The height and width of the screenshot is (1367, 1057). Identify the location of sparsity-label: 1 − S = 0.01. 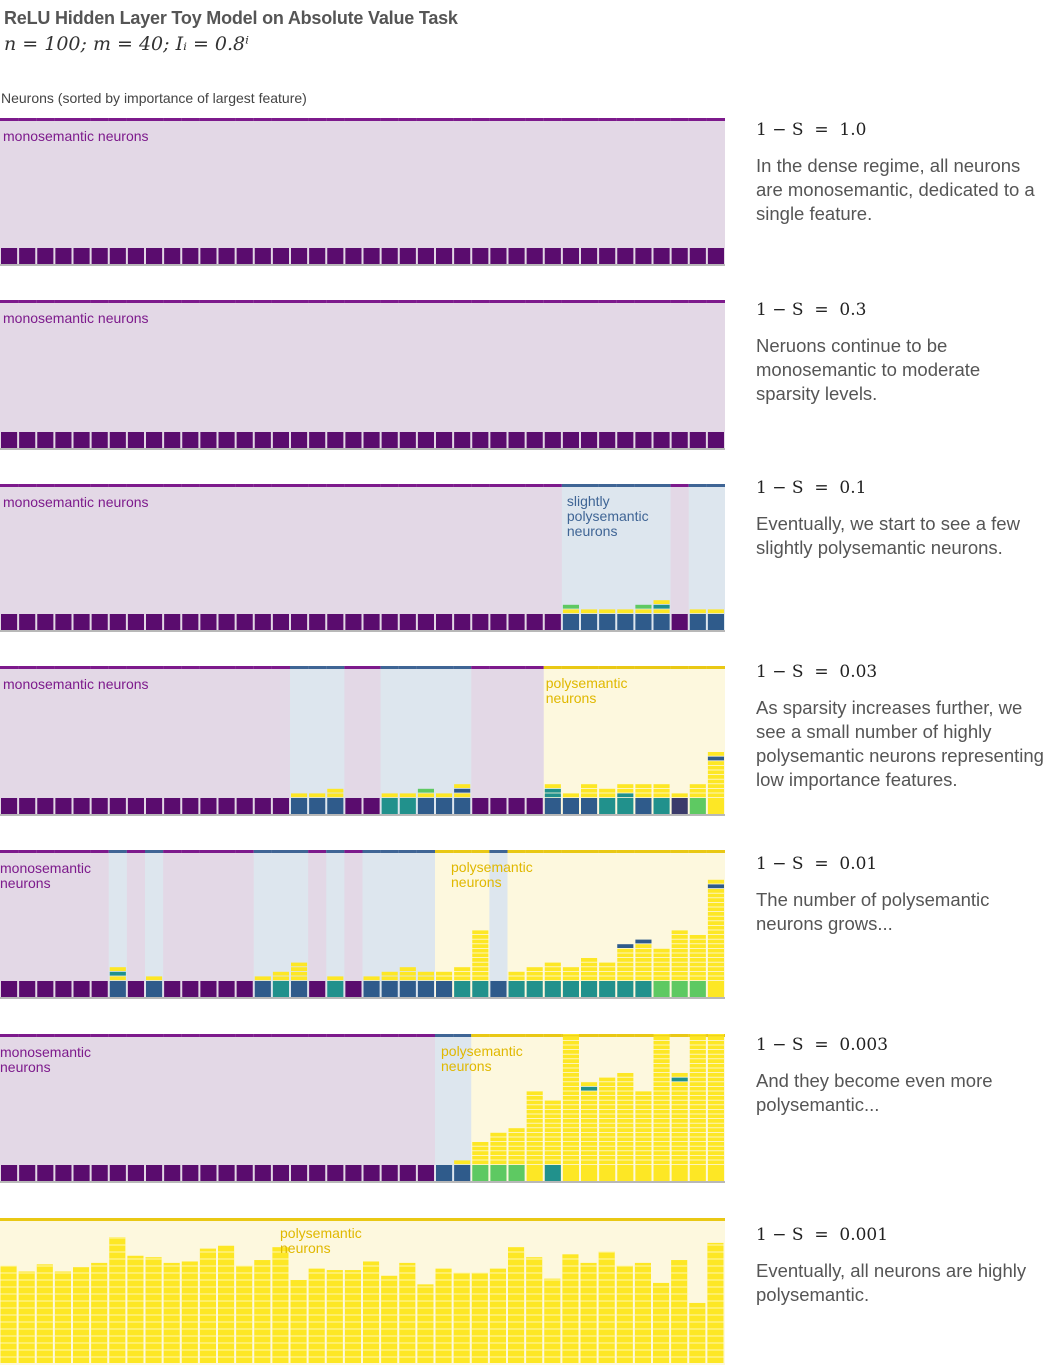
(817, 864).